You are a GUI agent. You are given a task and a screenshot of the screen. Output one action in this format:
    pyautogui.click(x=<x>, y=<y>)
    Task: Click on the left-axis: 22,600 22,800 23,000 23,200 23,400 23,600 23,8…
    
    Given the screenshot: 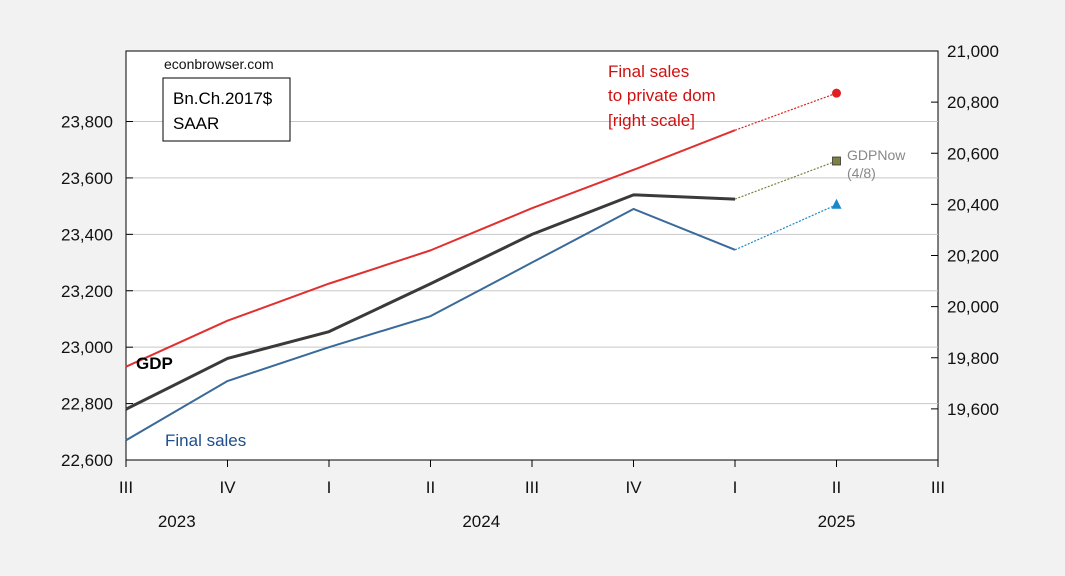 What is the action you would take?
    pyautogui.click(x=97, y=291)
    